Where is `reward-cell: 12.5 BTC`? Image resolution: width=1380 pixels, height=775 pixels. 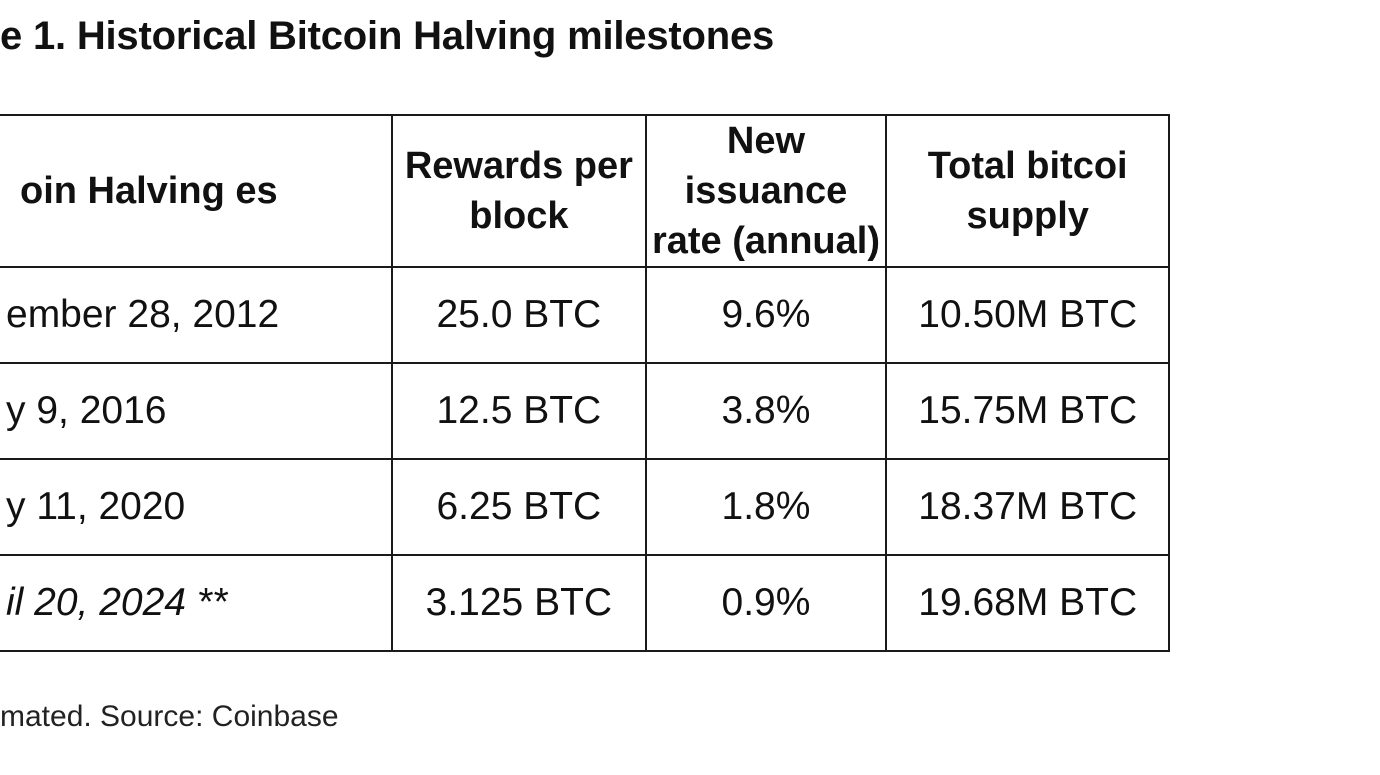
reward-cell: 12.5 BTC is located at coordinates (519, 411).